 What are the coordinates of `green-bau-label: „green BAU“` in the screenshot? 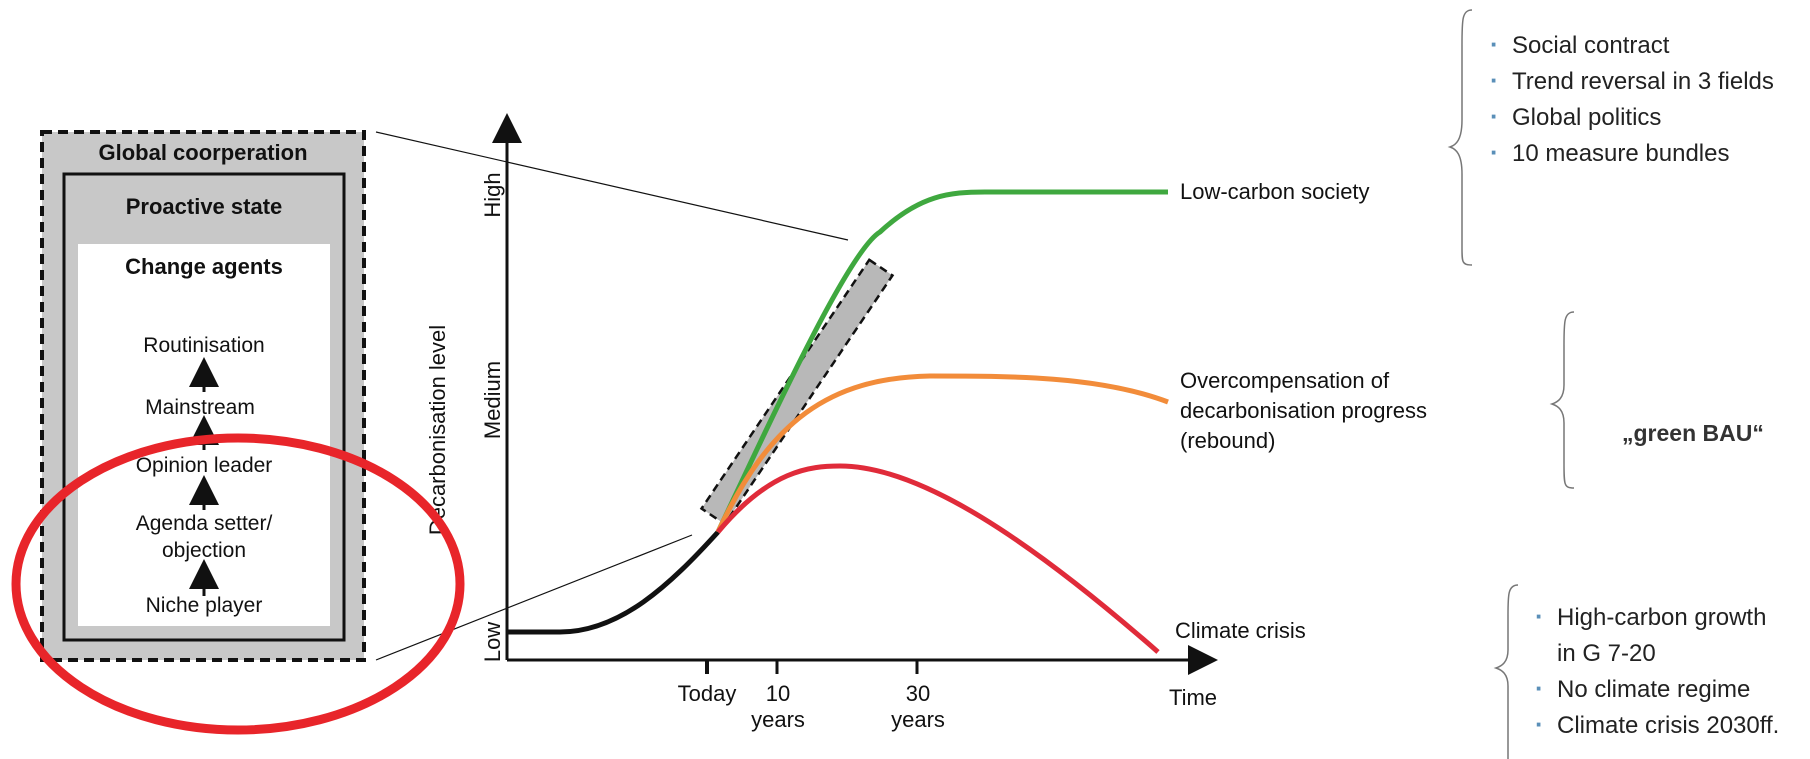 It's located at (1693, 433).